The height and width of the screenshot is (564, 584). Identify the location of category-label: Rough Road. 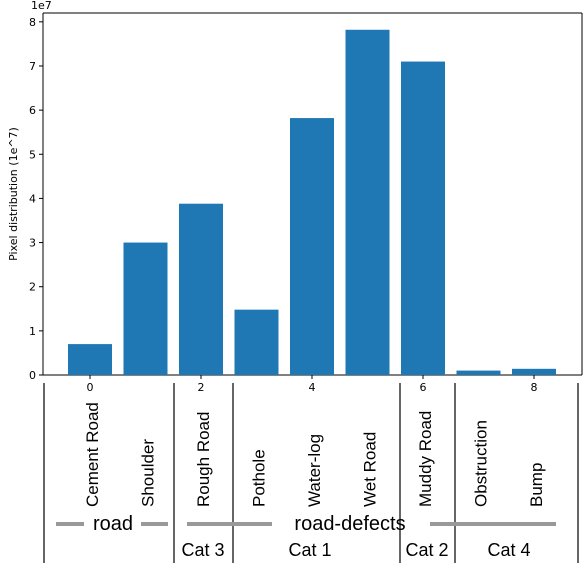
(203, 459).